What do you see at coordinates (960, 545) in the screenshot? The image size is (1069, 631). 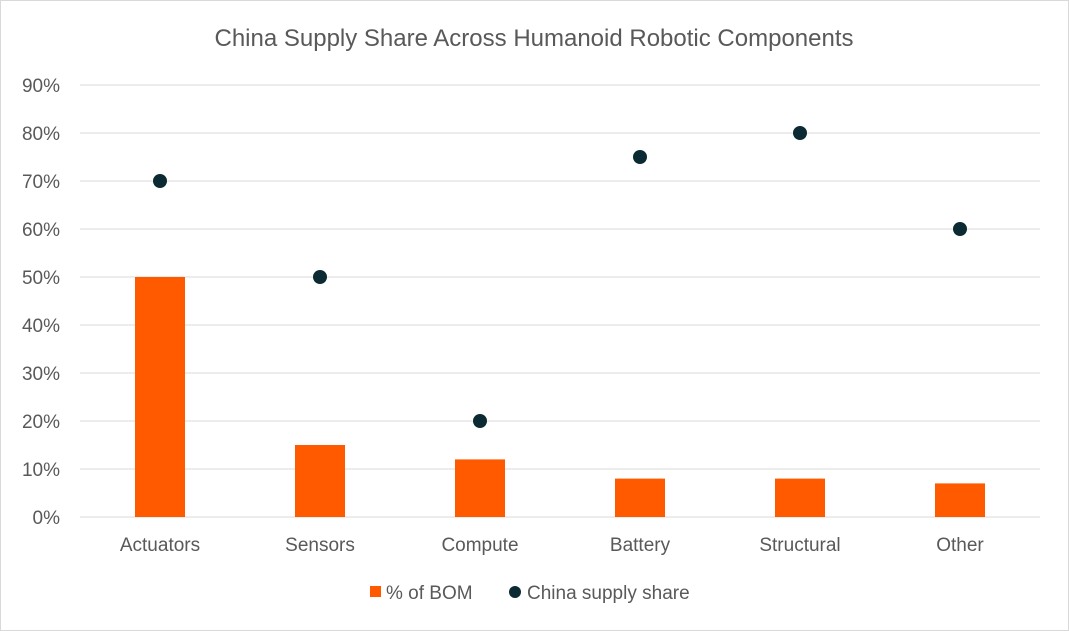 I see `x-tick-label: Other` at bounding box center [960, 545].